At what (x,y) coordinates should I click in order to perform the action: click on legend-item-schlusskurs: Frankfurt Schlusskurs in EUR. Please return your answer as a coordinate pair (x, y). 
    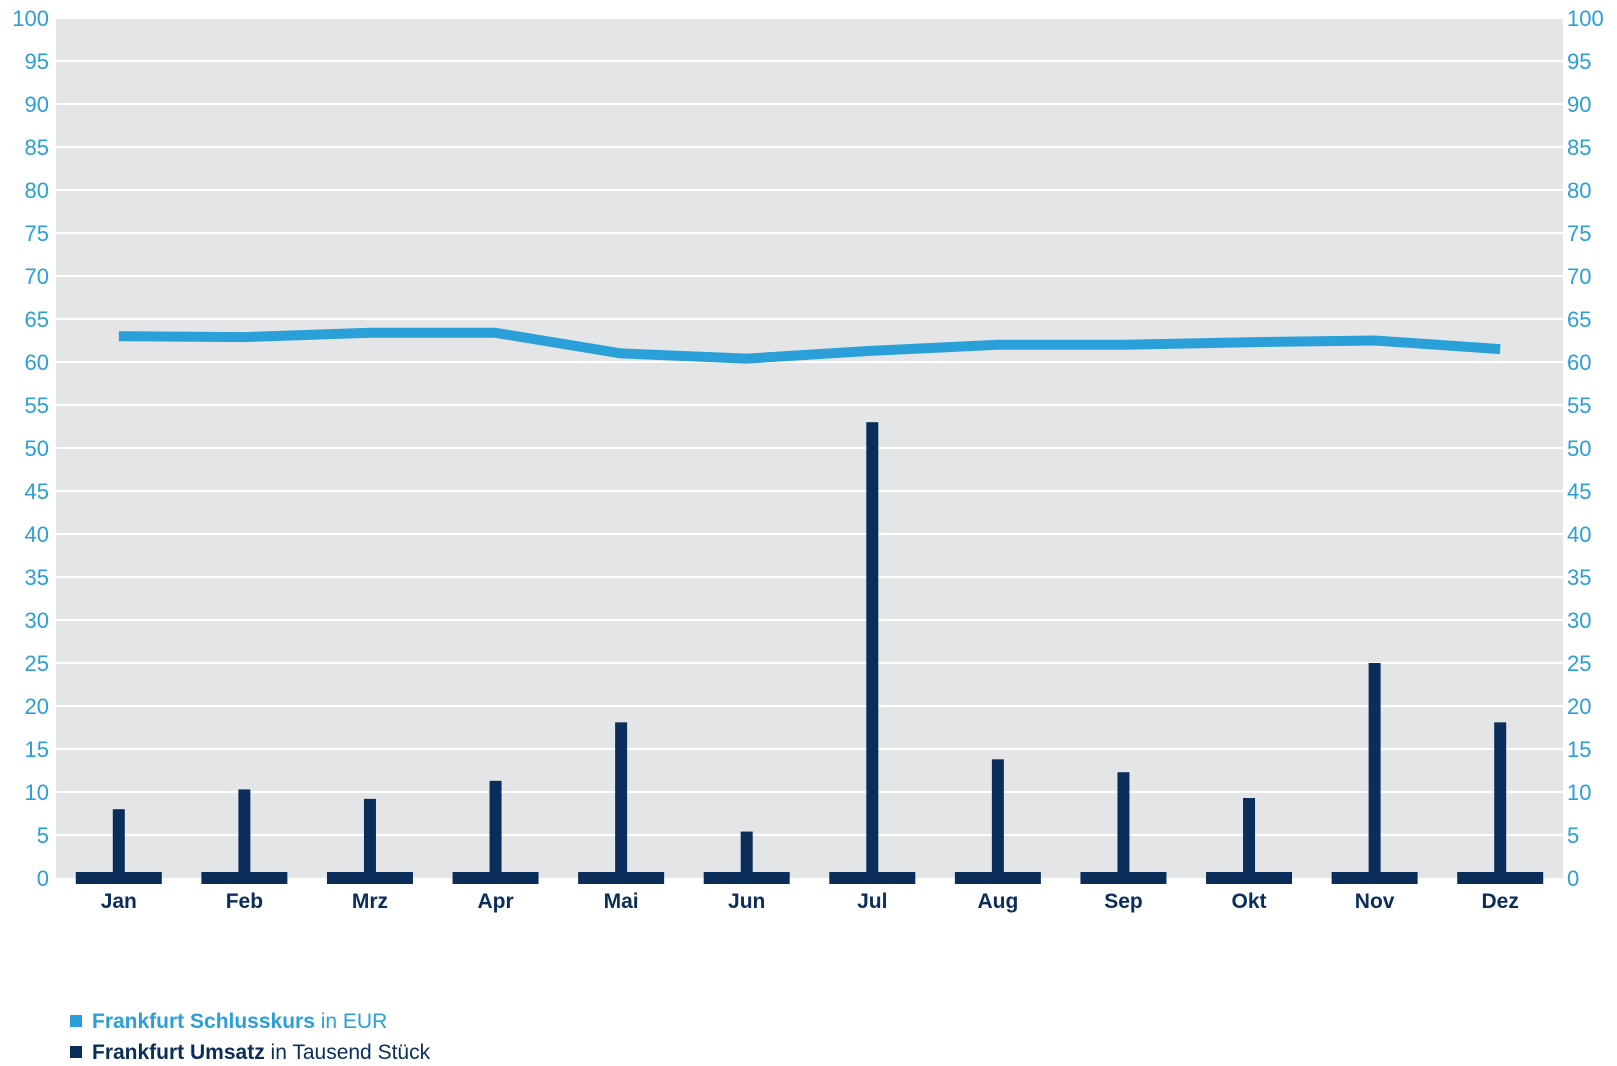
    Looking at the image, I should click on (228, 1022).